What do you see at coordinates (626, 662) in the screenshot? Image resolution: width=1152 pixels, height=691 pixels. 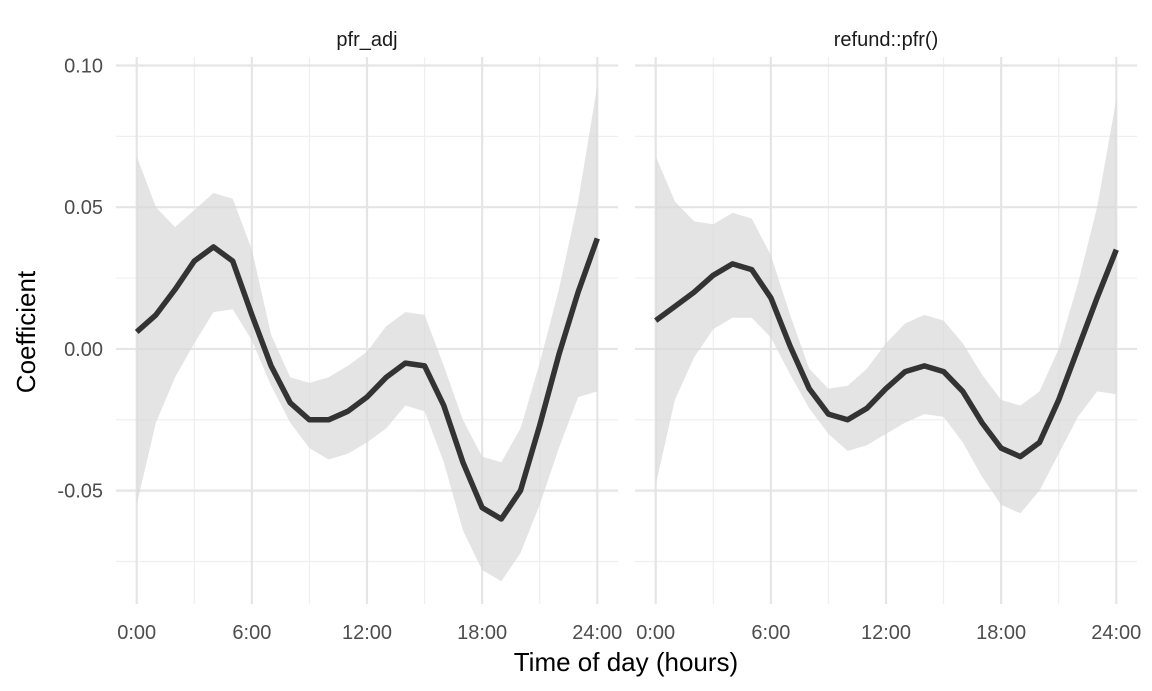 I see `x-axis-title: Time of day (hours)` at bounding box center [626, 662].